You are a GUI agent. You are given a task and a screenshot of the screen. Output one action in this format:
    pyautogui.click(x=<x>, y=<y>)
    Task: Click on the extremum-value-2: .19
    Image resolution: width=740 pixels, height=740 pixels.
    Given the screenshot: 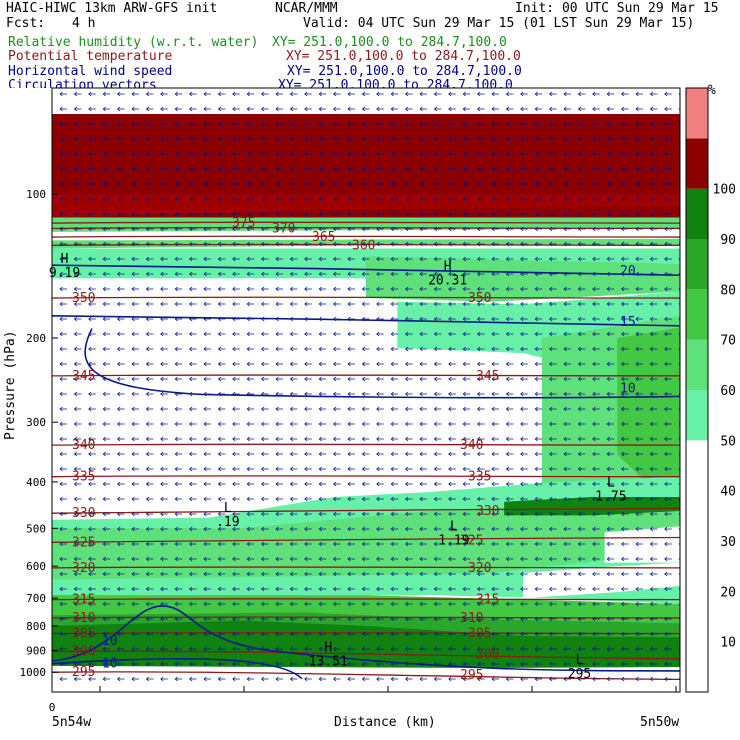 What is the action you would take?
    pyautogui.click(x=227, y=522)
    